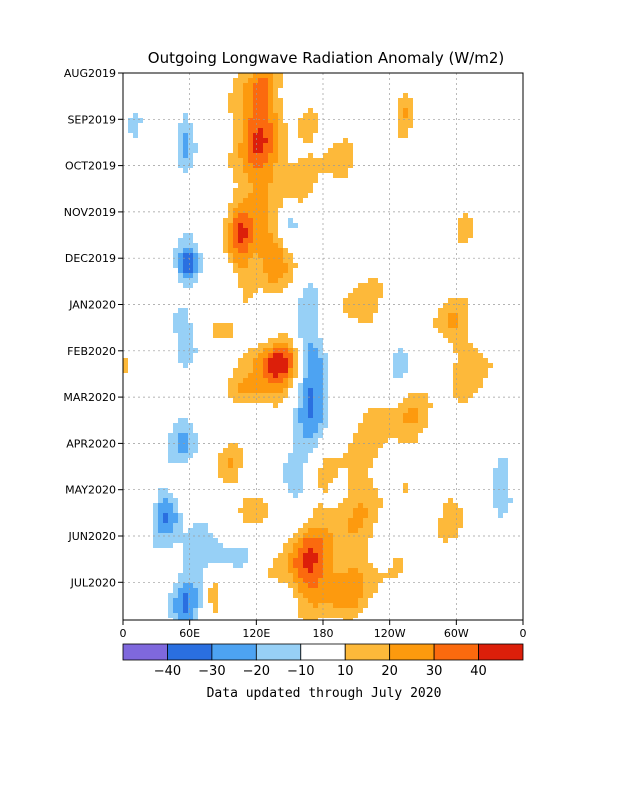 The height and width of the screenshot is (800, 618). Describe the element at coordinates (256, 671) in the screenshot. I see `colorbar-label: −20` at that location.